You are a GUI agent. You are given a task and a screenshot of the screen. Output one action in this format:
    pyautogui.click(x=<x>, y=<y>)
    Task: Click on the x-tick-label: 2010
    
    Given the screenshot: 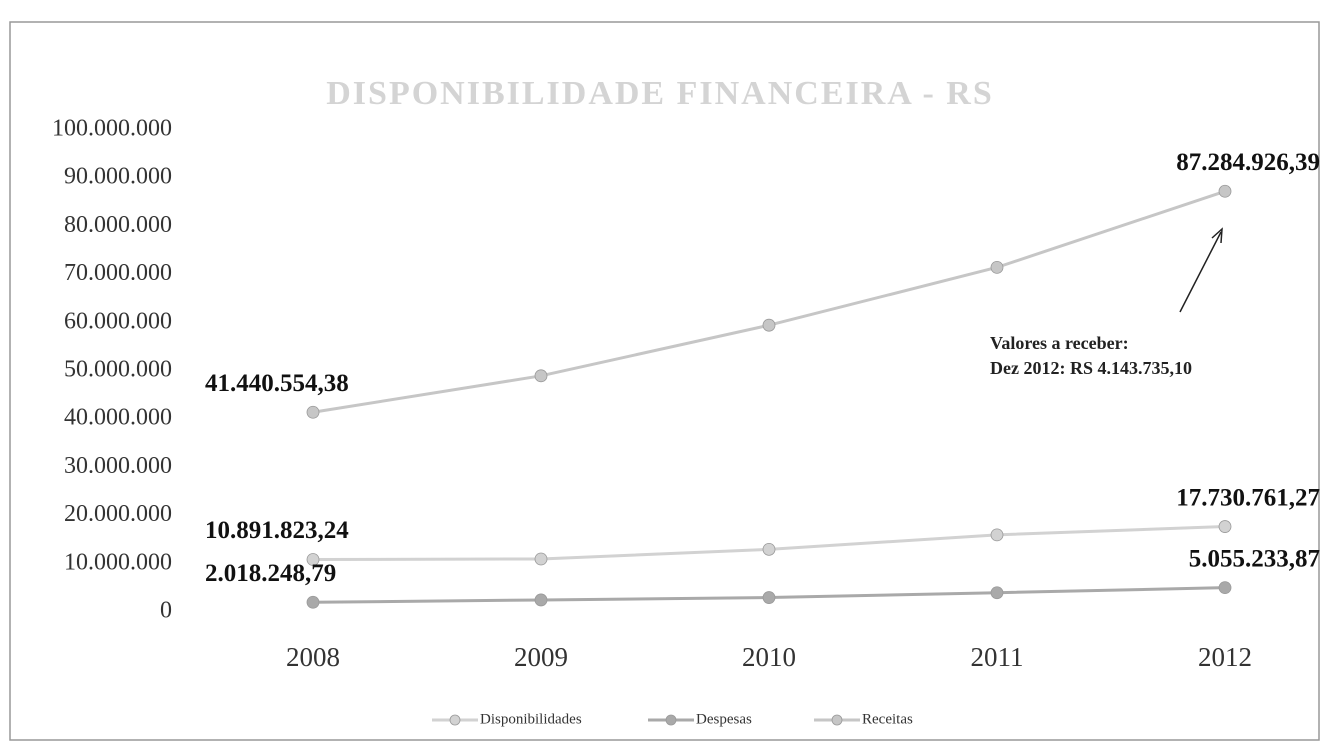 What is the action you would take?
    pyautogui.click(x=769, y=657)
    